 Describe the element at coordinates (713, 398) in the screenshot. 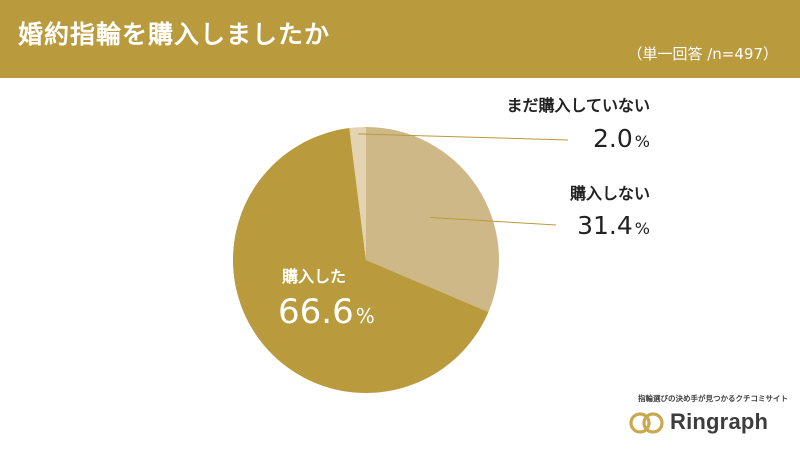

I see `logo-tagline: 指輪選びの決め手が見つかるクチコミサイト` at that location.